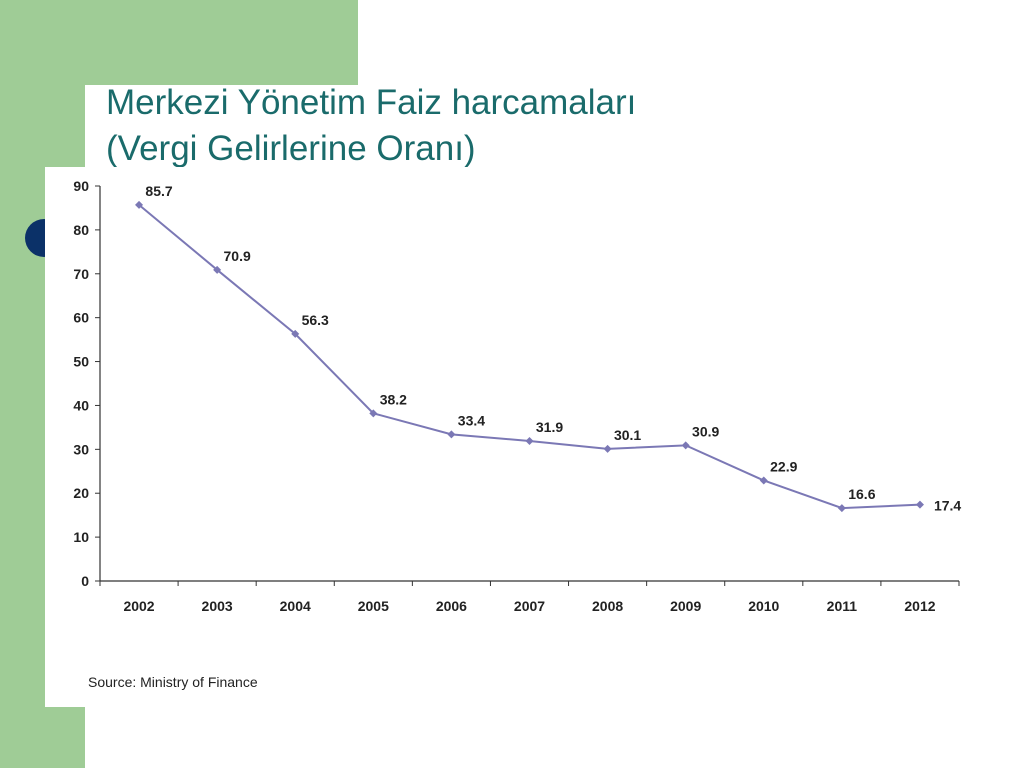  What do you see at coordinates (861, 494) in the screenshot?
I see `data-label: 16.6` at bounding box center [861, 494].